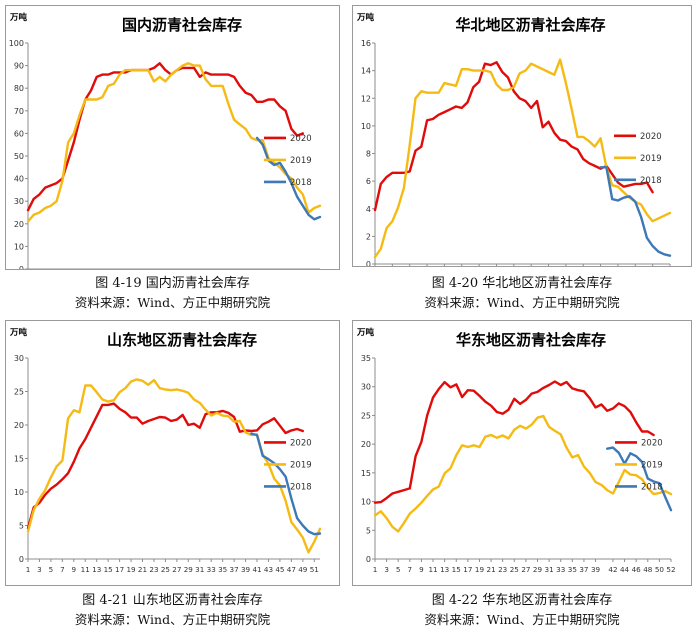 This screenshot has width=700, height=634. I want to click on figure-caption: 图 4-20 华北地区沥青社会库存, so click(522, 283).